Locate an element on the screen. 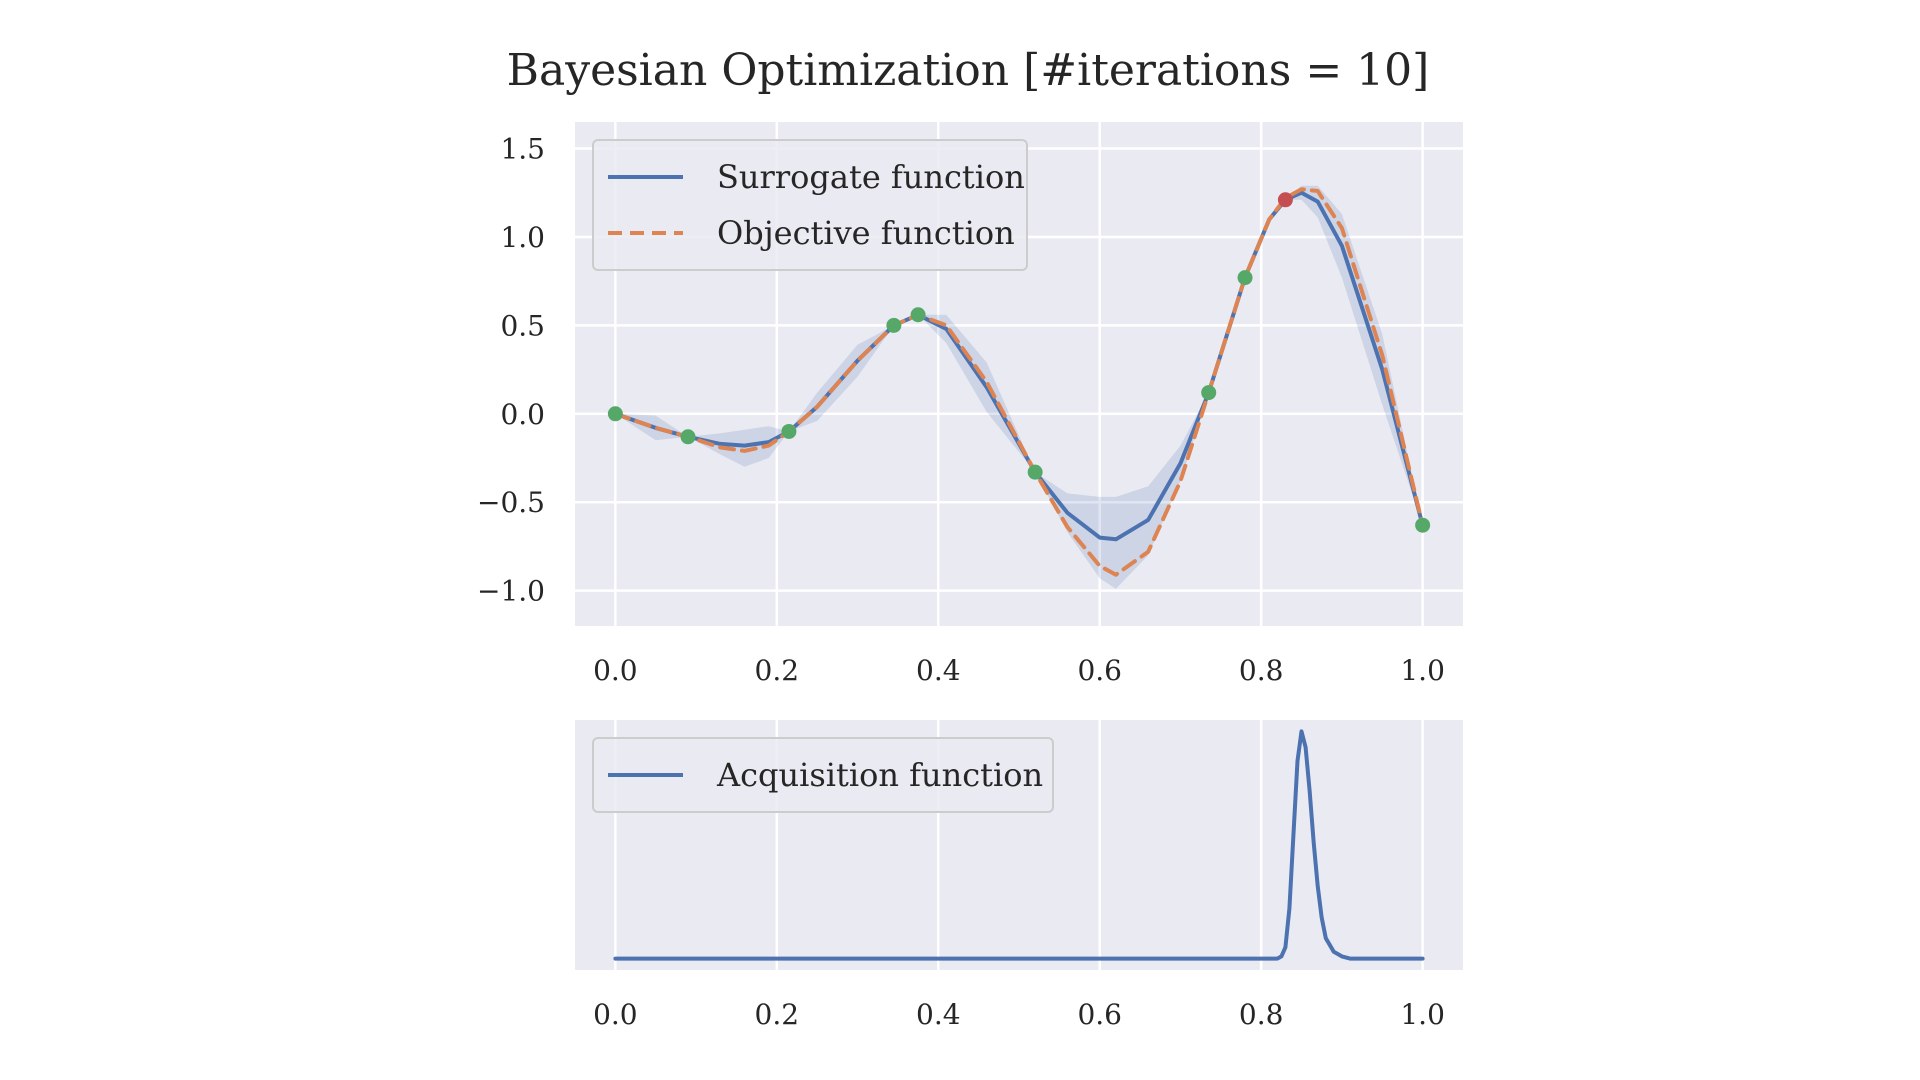  acquisition-plot-panel: 0.0 0.2 0.4 0.6 0.8 1.0 Acquisition function is located at coordinates (1019, 875).